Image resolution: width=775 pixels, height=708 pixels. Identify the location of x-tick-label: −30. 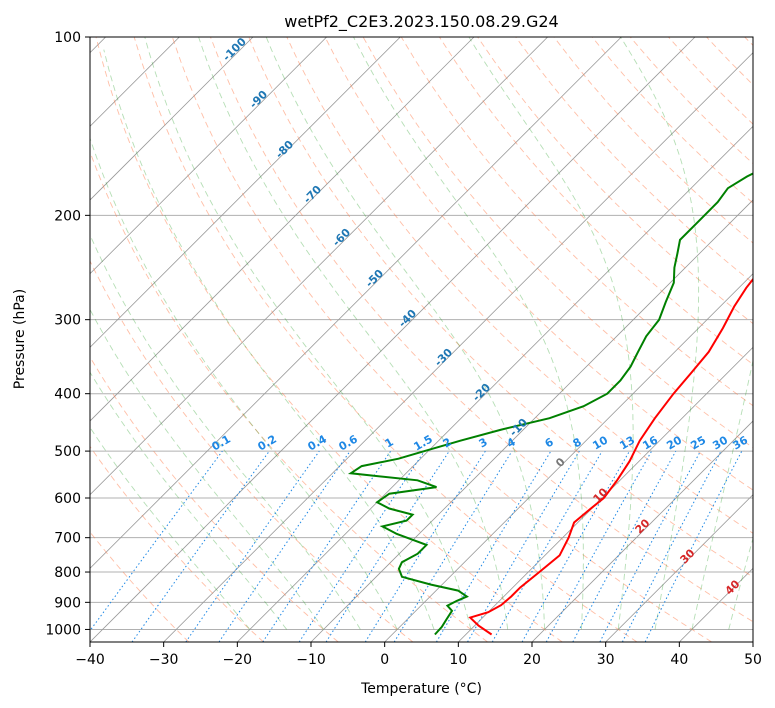
(164, 660).